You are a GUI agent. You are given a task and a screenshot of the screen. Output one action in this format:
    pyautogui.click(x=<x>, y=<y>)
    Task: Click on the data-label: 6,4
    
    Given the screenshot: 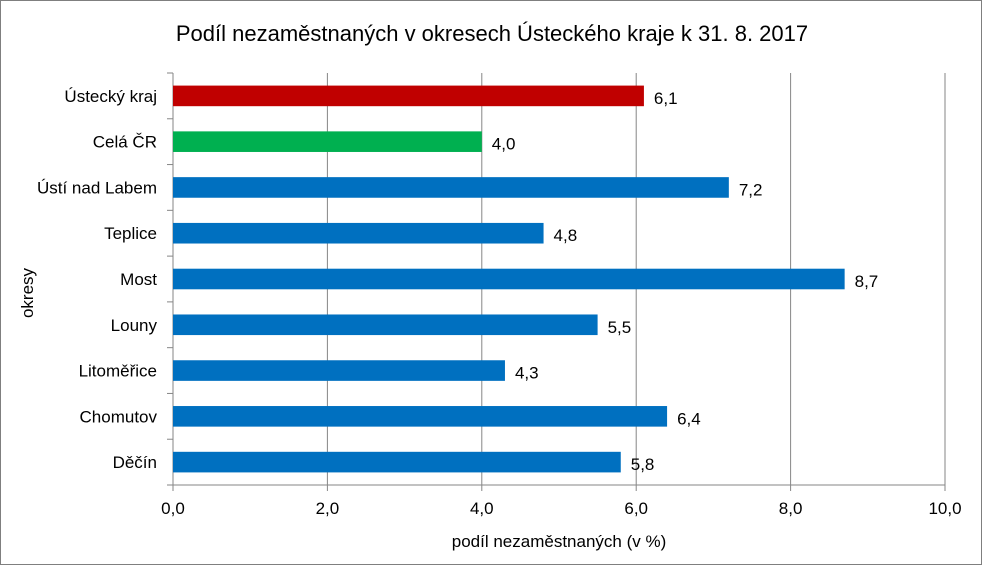 What is the action you would take?
    pyautogui.click(x=689, y=418)
    